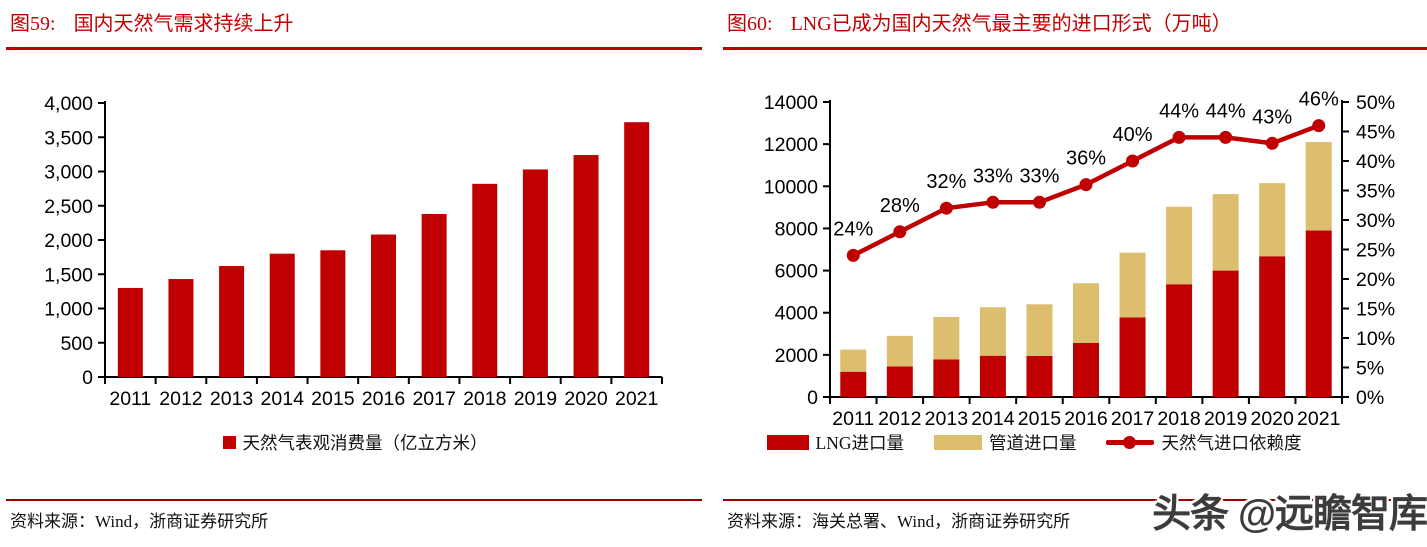 The image size is (1427, 547). I want to click on svg-text: 6000, so click(797, 272).